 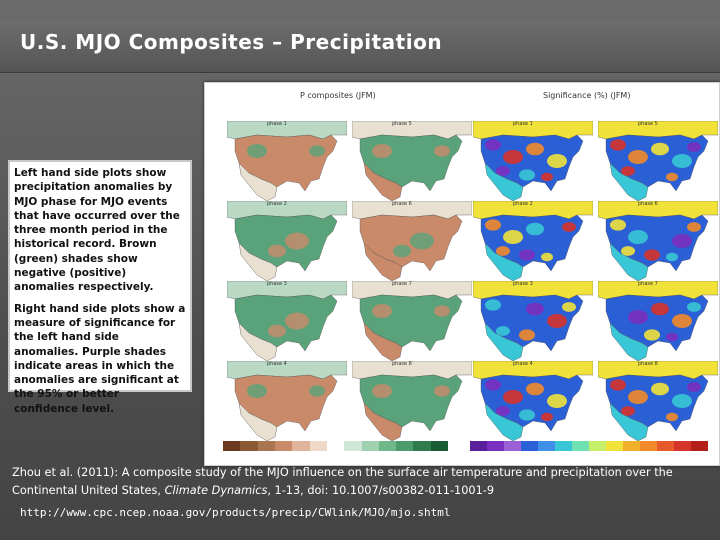 I want to click on right-map-phase-tile: phase 5, so click(x=658, y=161).